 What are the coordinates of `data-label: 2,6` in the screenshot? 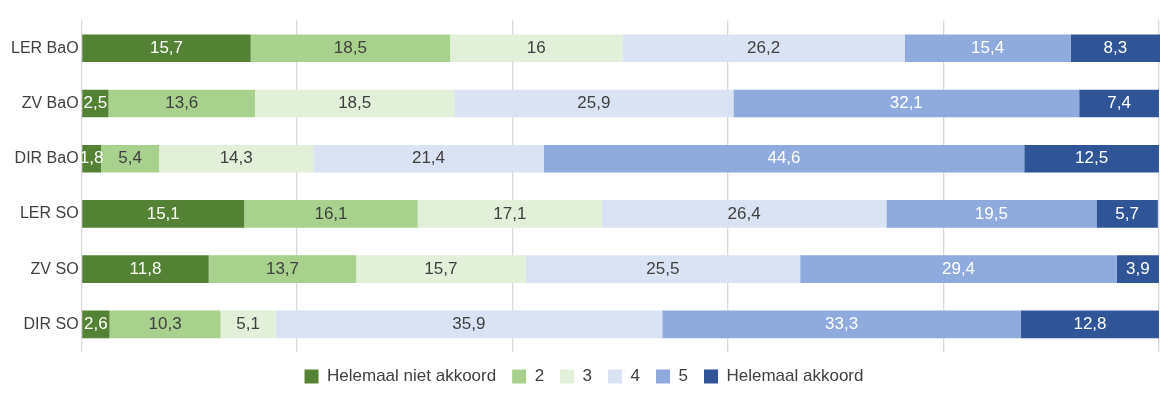 It's located at (96, 324).